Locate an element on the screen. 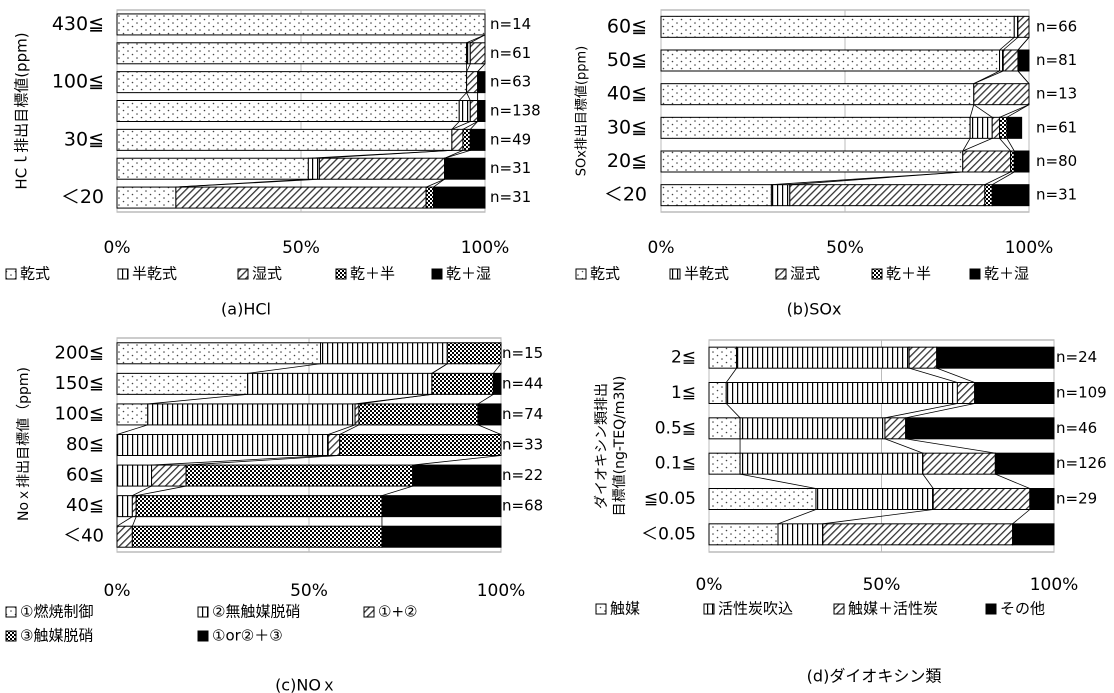 This screenshot has height=693, width=1114. bar-segment-p3-r0-s0 is located at coordinates (723, 357).